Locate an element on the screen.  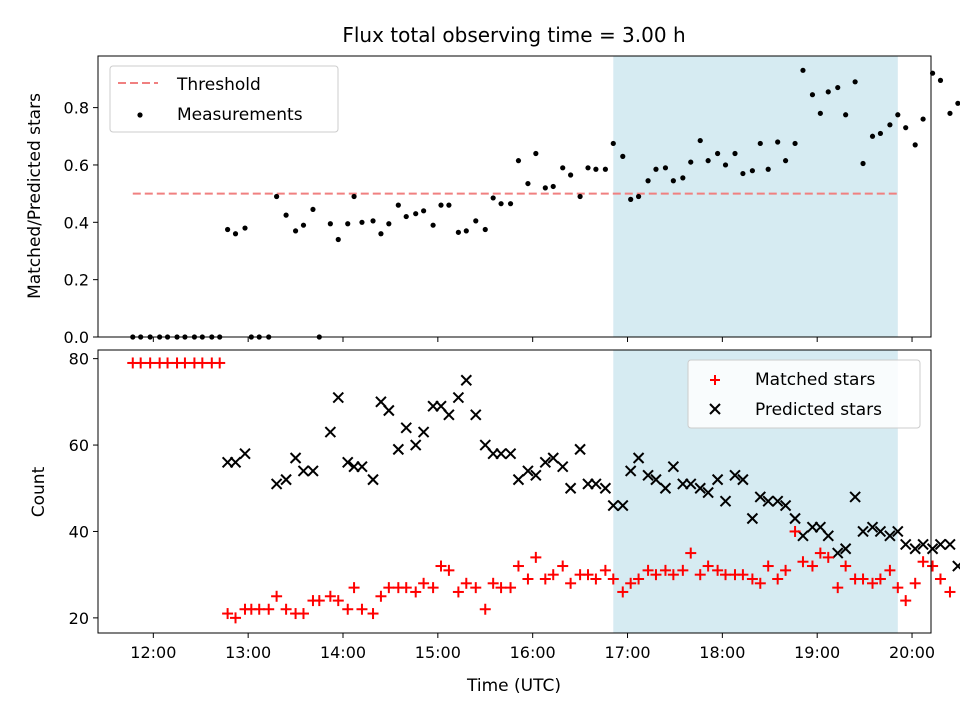
legend-predicted-swatch is located at coordinates (715, 409).